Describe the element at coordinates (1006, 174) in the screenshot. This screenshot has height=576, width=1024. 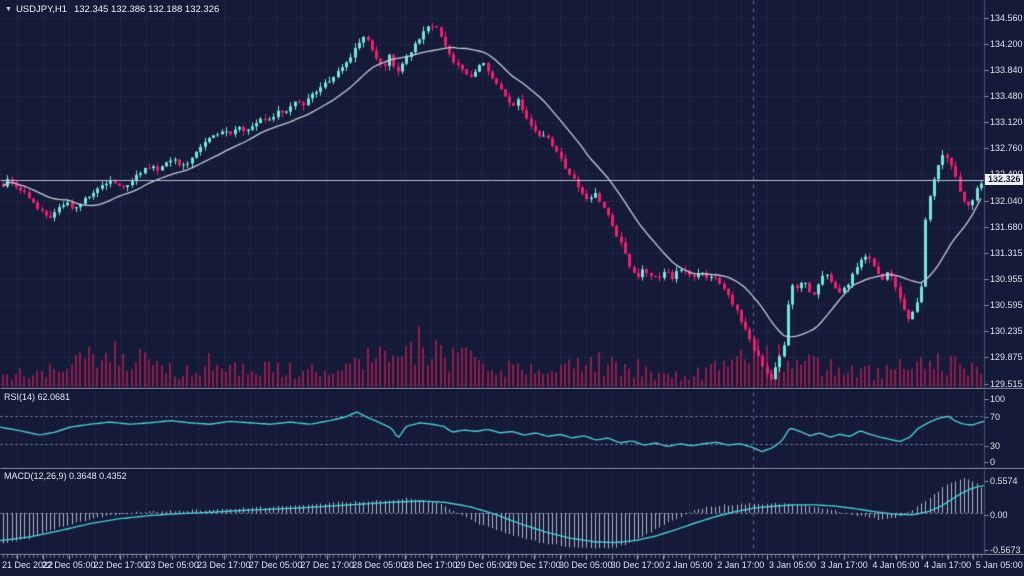
I see `price-axis-label: 132.400` at that location.